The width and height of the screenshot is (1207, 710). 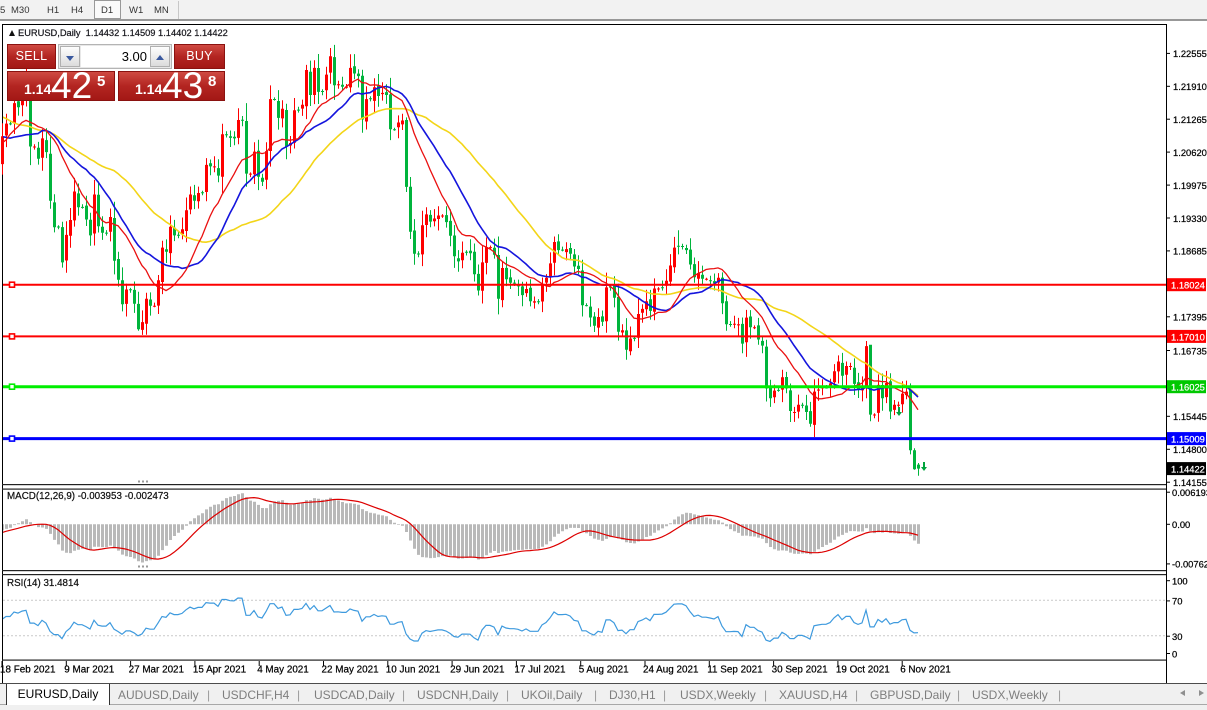 I want to click on svg-text: 5 Aug 2021, so click(x=604, y=669).